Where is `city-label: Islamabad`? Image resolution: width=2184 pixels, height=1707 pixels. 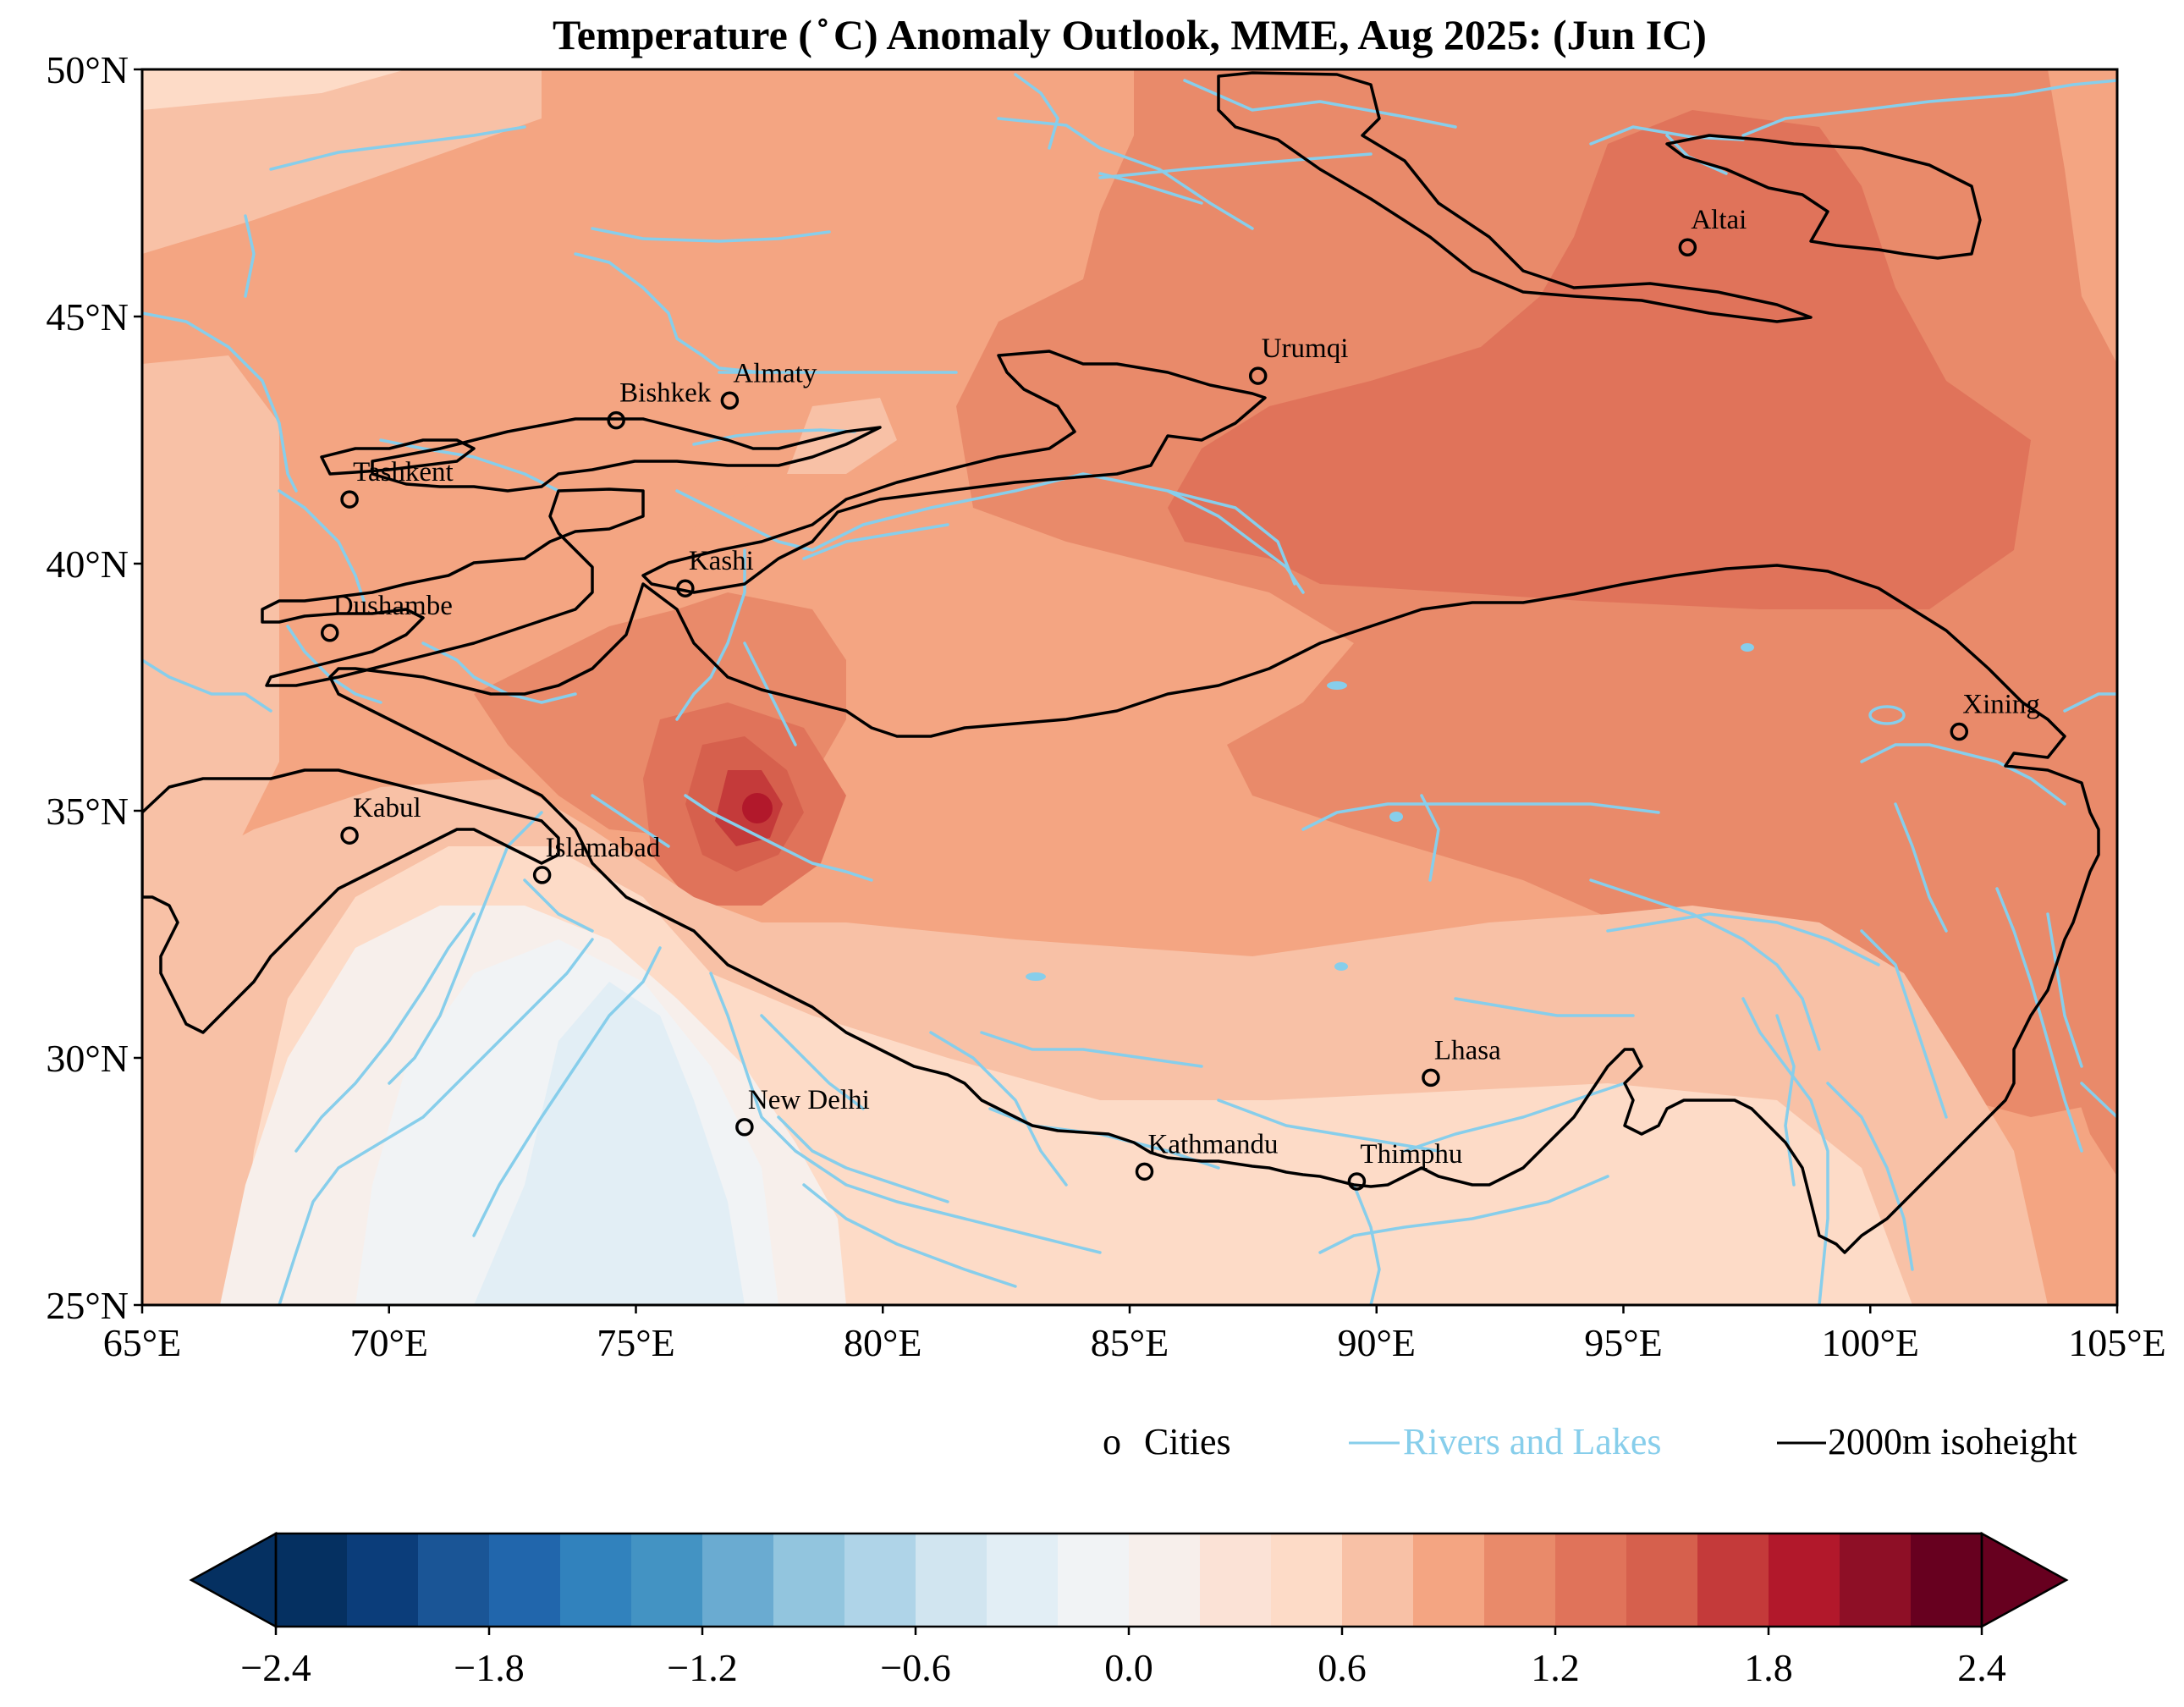 city-label: Islamabad is located at coordinates (603, 848).